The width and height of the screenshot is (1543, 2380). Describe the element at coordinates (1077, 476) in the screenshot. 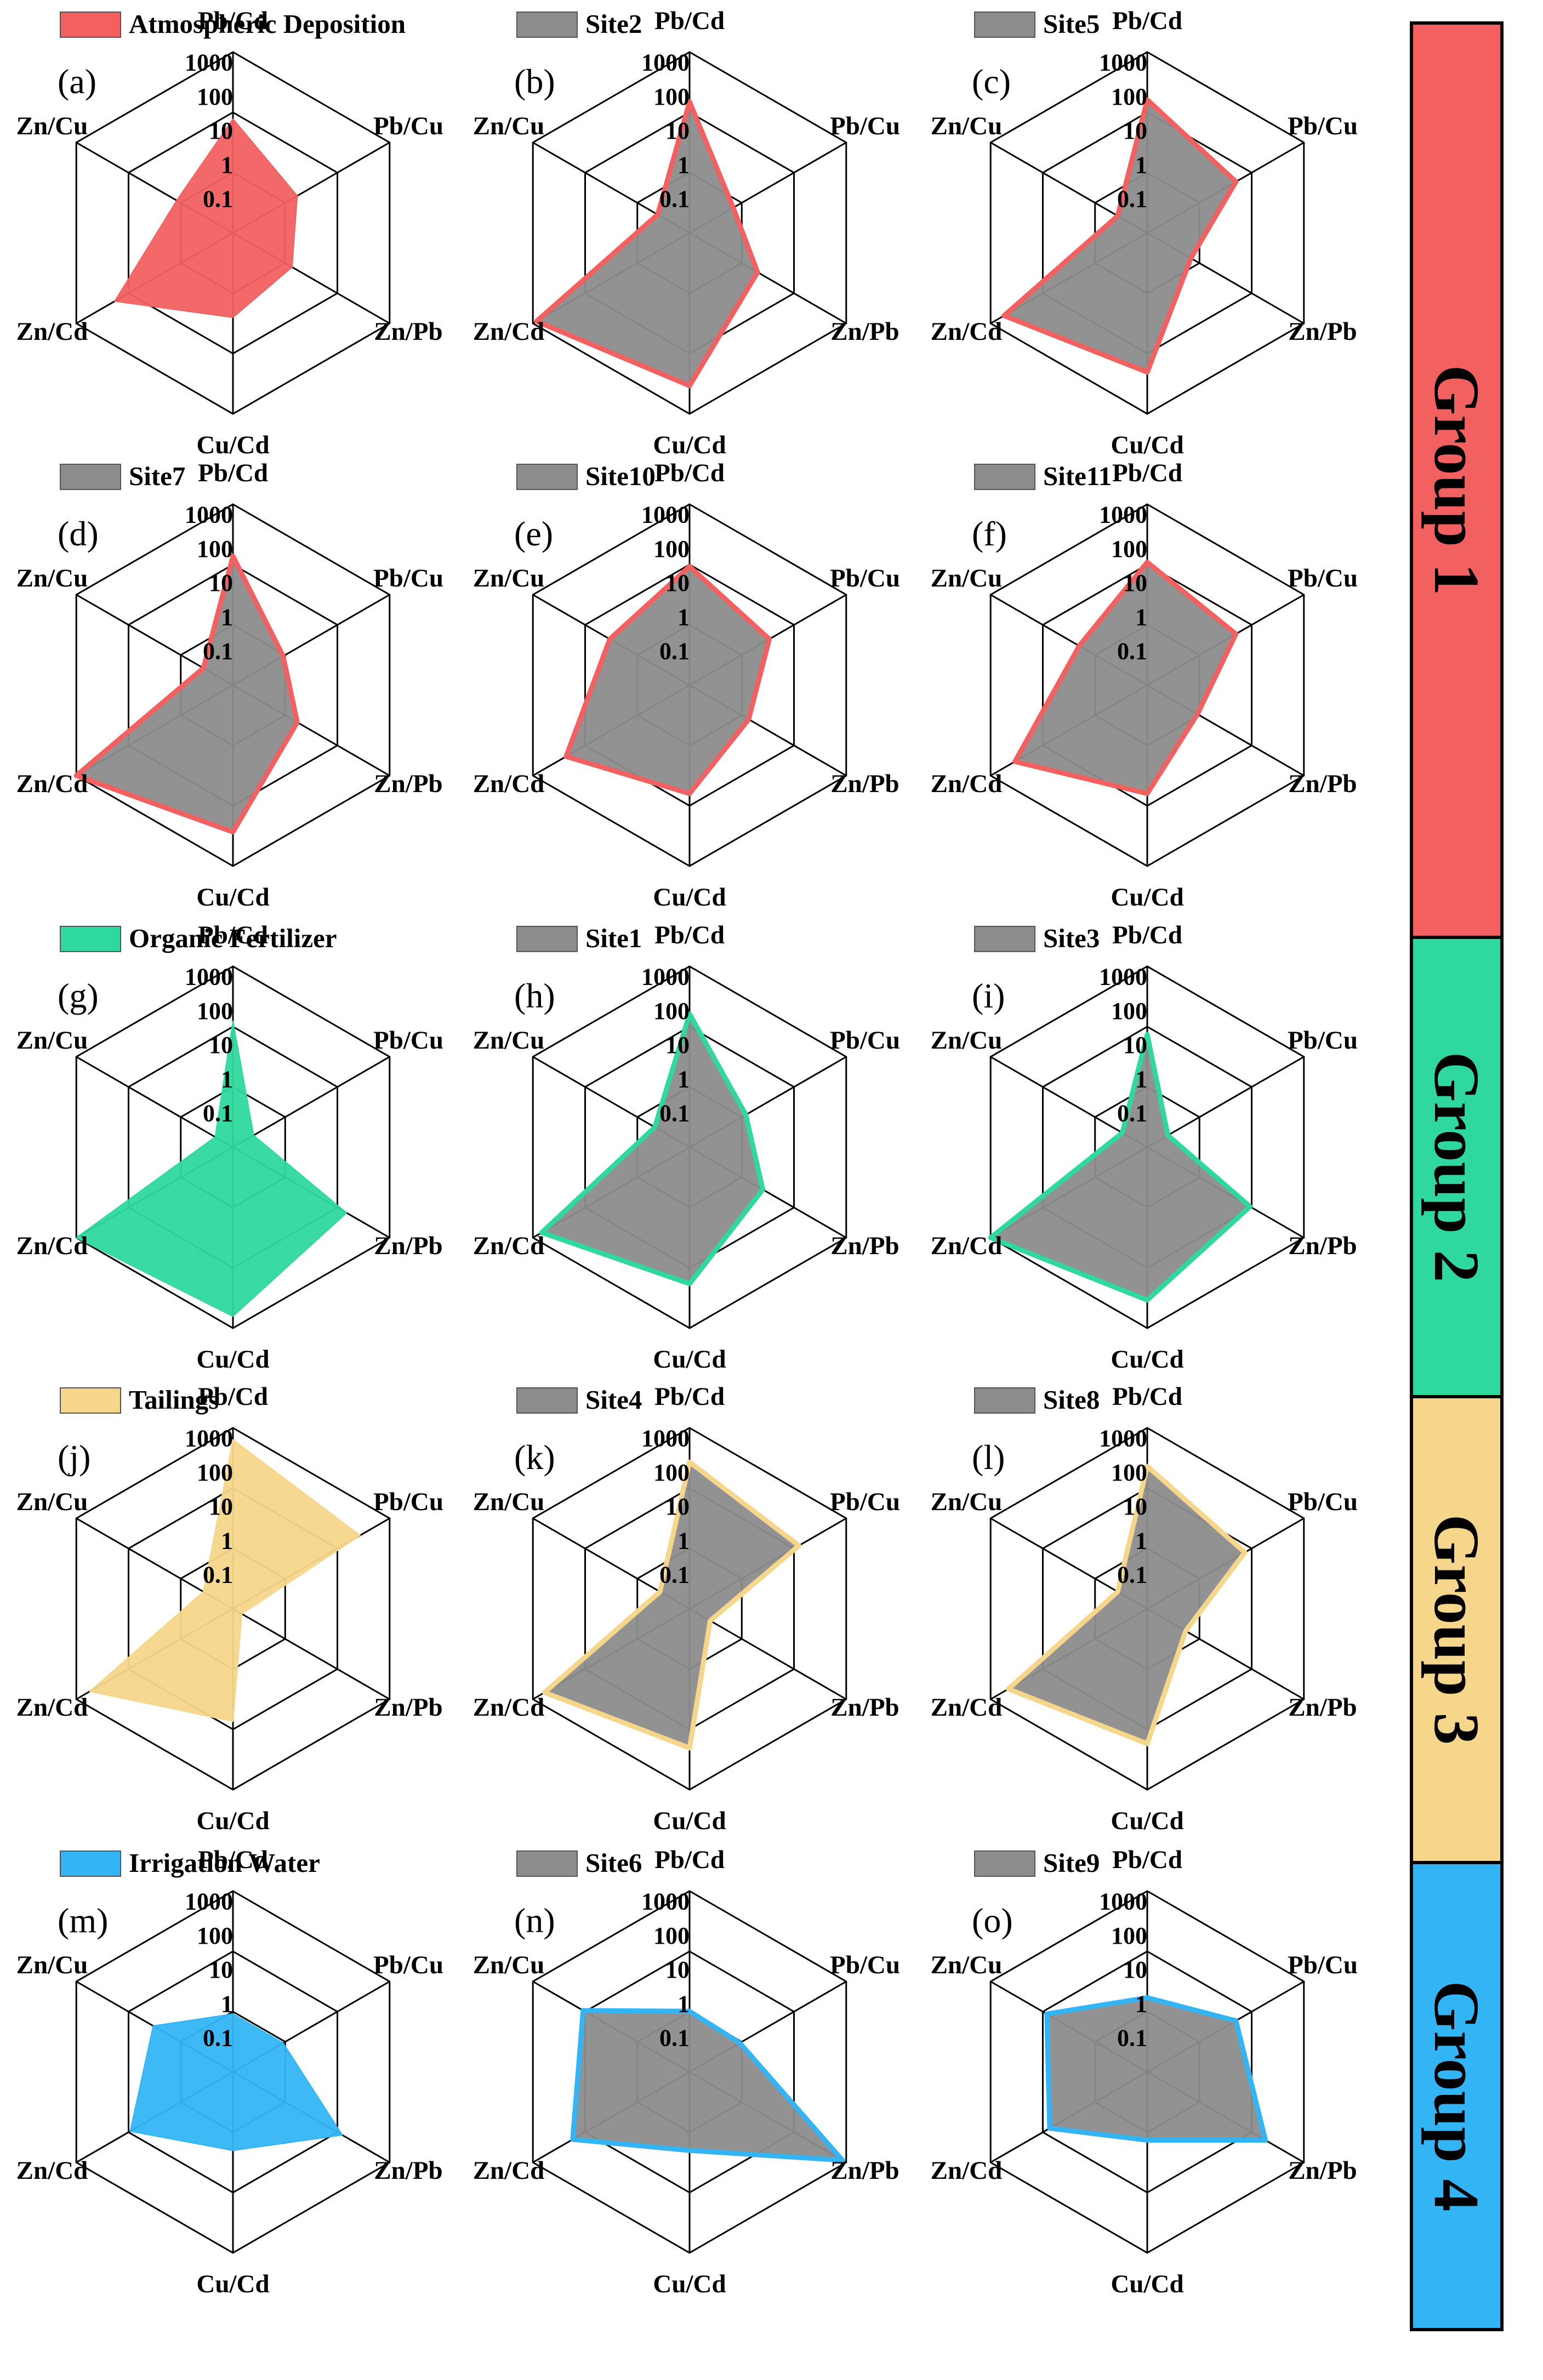

I see `legend-label: Site11` at that location.